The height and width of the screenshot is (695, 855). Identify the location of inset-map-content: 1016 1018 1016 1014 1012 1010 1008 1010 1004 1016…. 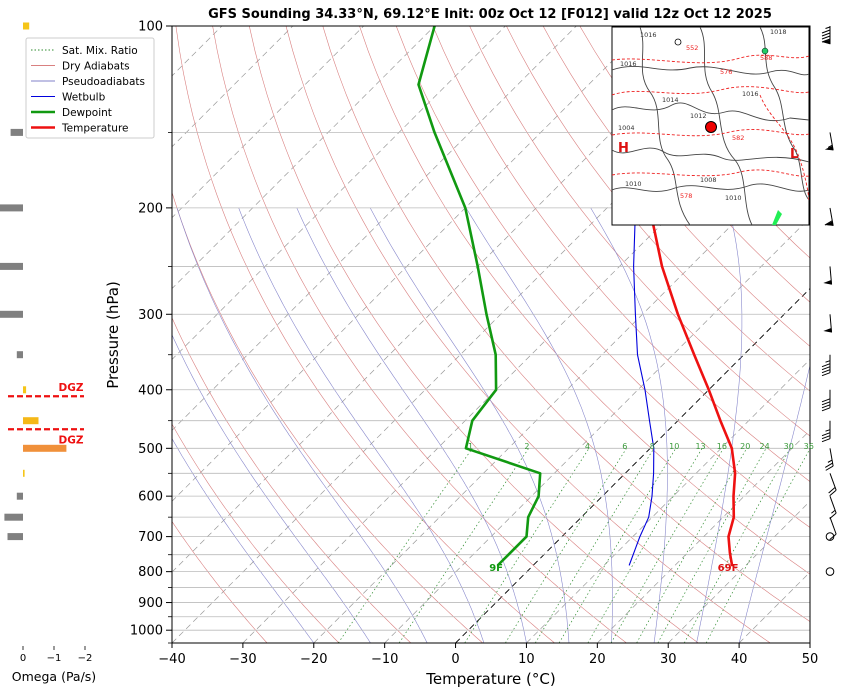
(710, 126).